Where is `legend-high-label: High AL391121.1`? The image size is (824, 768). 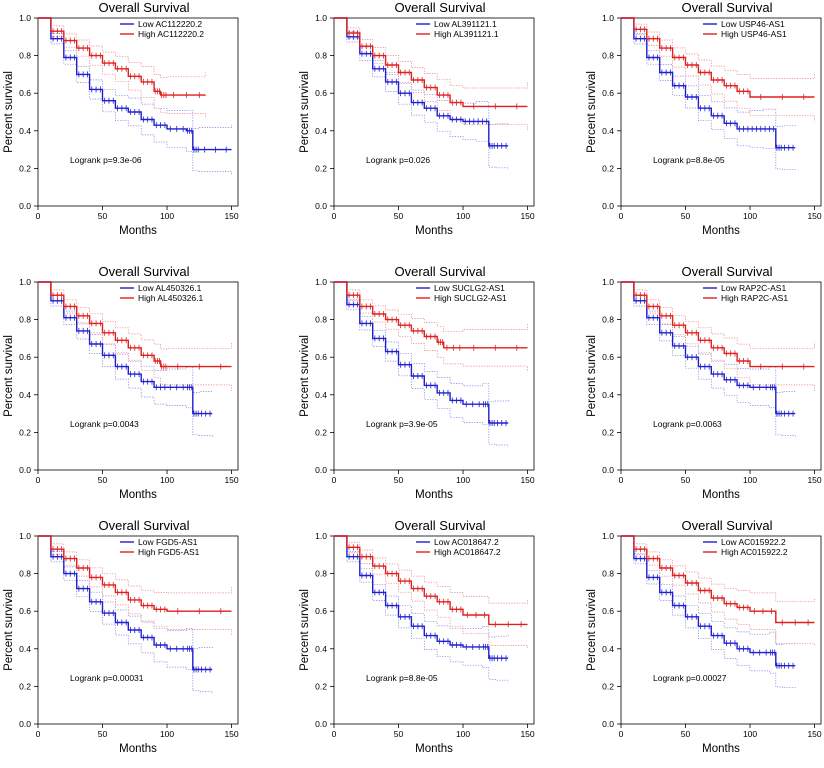
legend-high-label: High AL391121.1 is located at coordinates (466, 34).